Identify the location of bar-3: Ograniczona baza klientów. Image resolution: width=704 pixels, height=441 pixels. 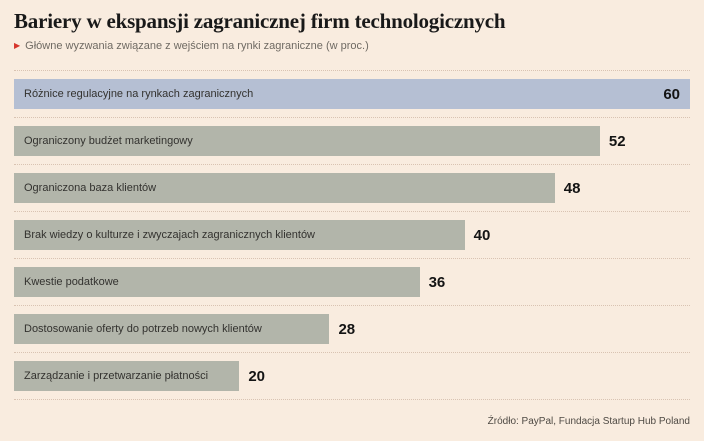
(284, 188).